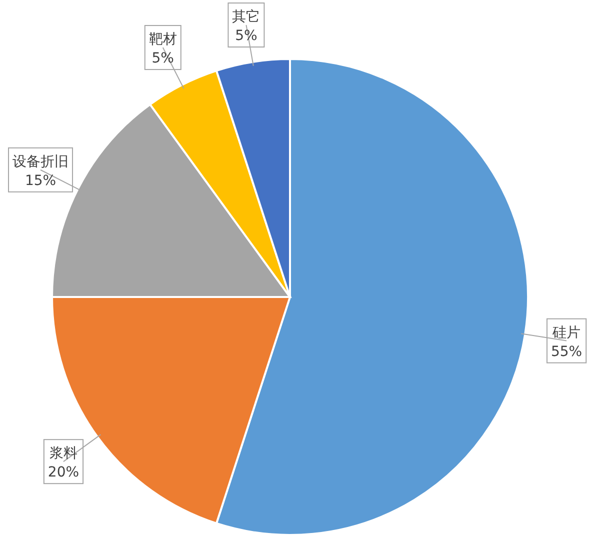 This screenshot has height=549, width=590. I want to click on data-label: 55%, so click(566, 352).